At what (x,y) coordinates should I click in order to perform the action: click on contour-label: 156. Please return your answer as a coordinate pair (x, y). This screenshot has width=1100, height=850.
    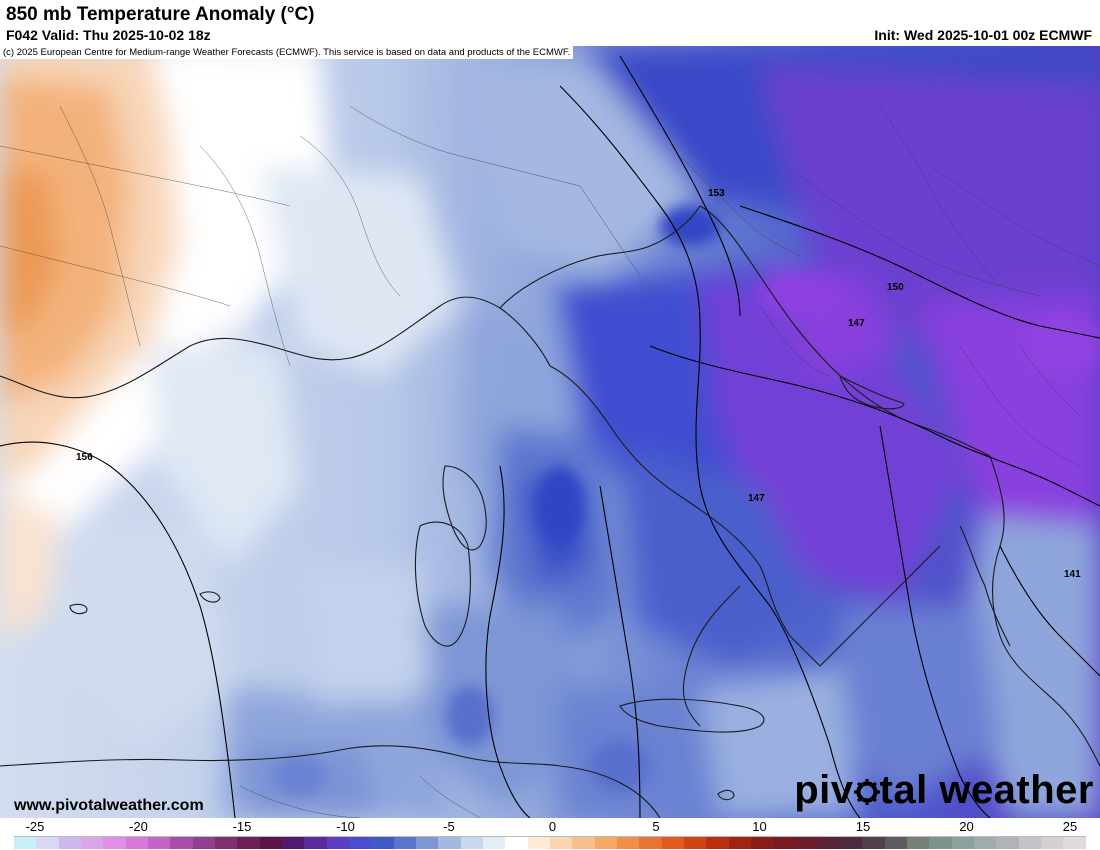
    Looking at the image, I should click on (84, 457).